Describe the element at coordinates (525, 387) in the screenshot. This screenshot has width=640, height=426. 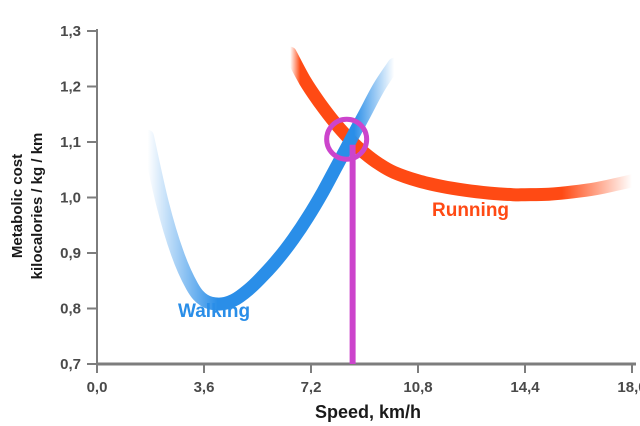
I see `x-tick-label: 14,4` at that location.